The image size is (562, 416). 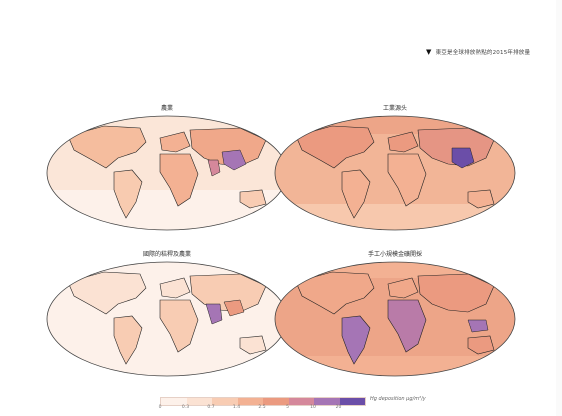 I want to click on color-legend: 0 0.3 0.7 1.4 2.5 5 10 20 Hg deposition µg/m²/y, so click(x=292, y=405).